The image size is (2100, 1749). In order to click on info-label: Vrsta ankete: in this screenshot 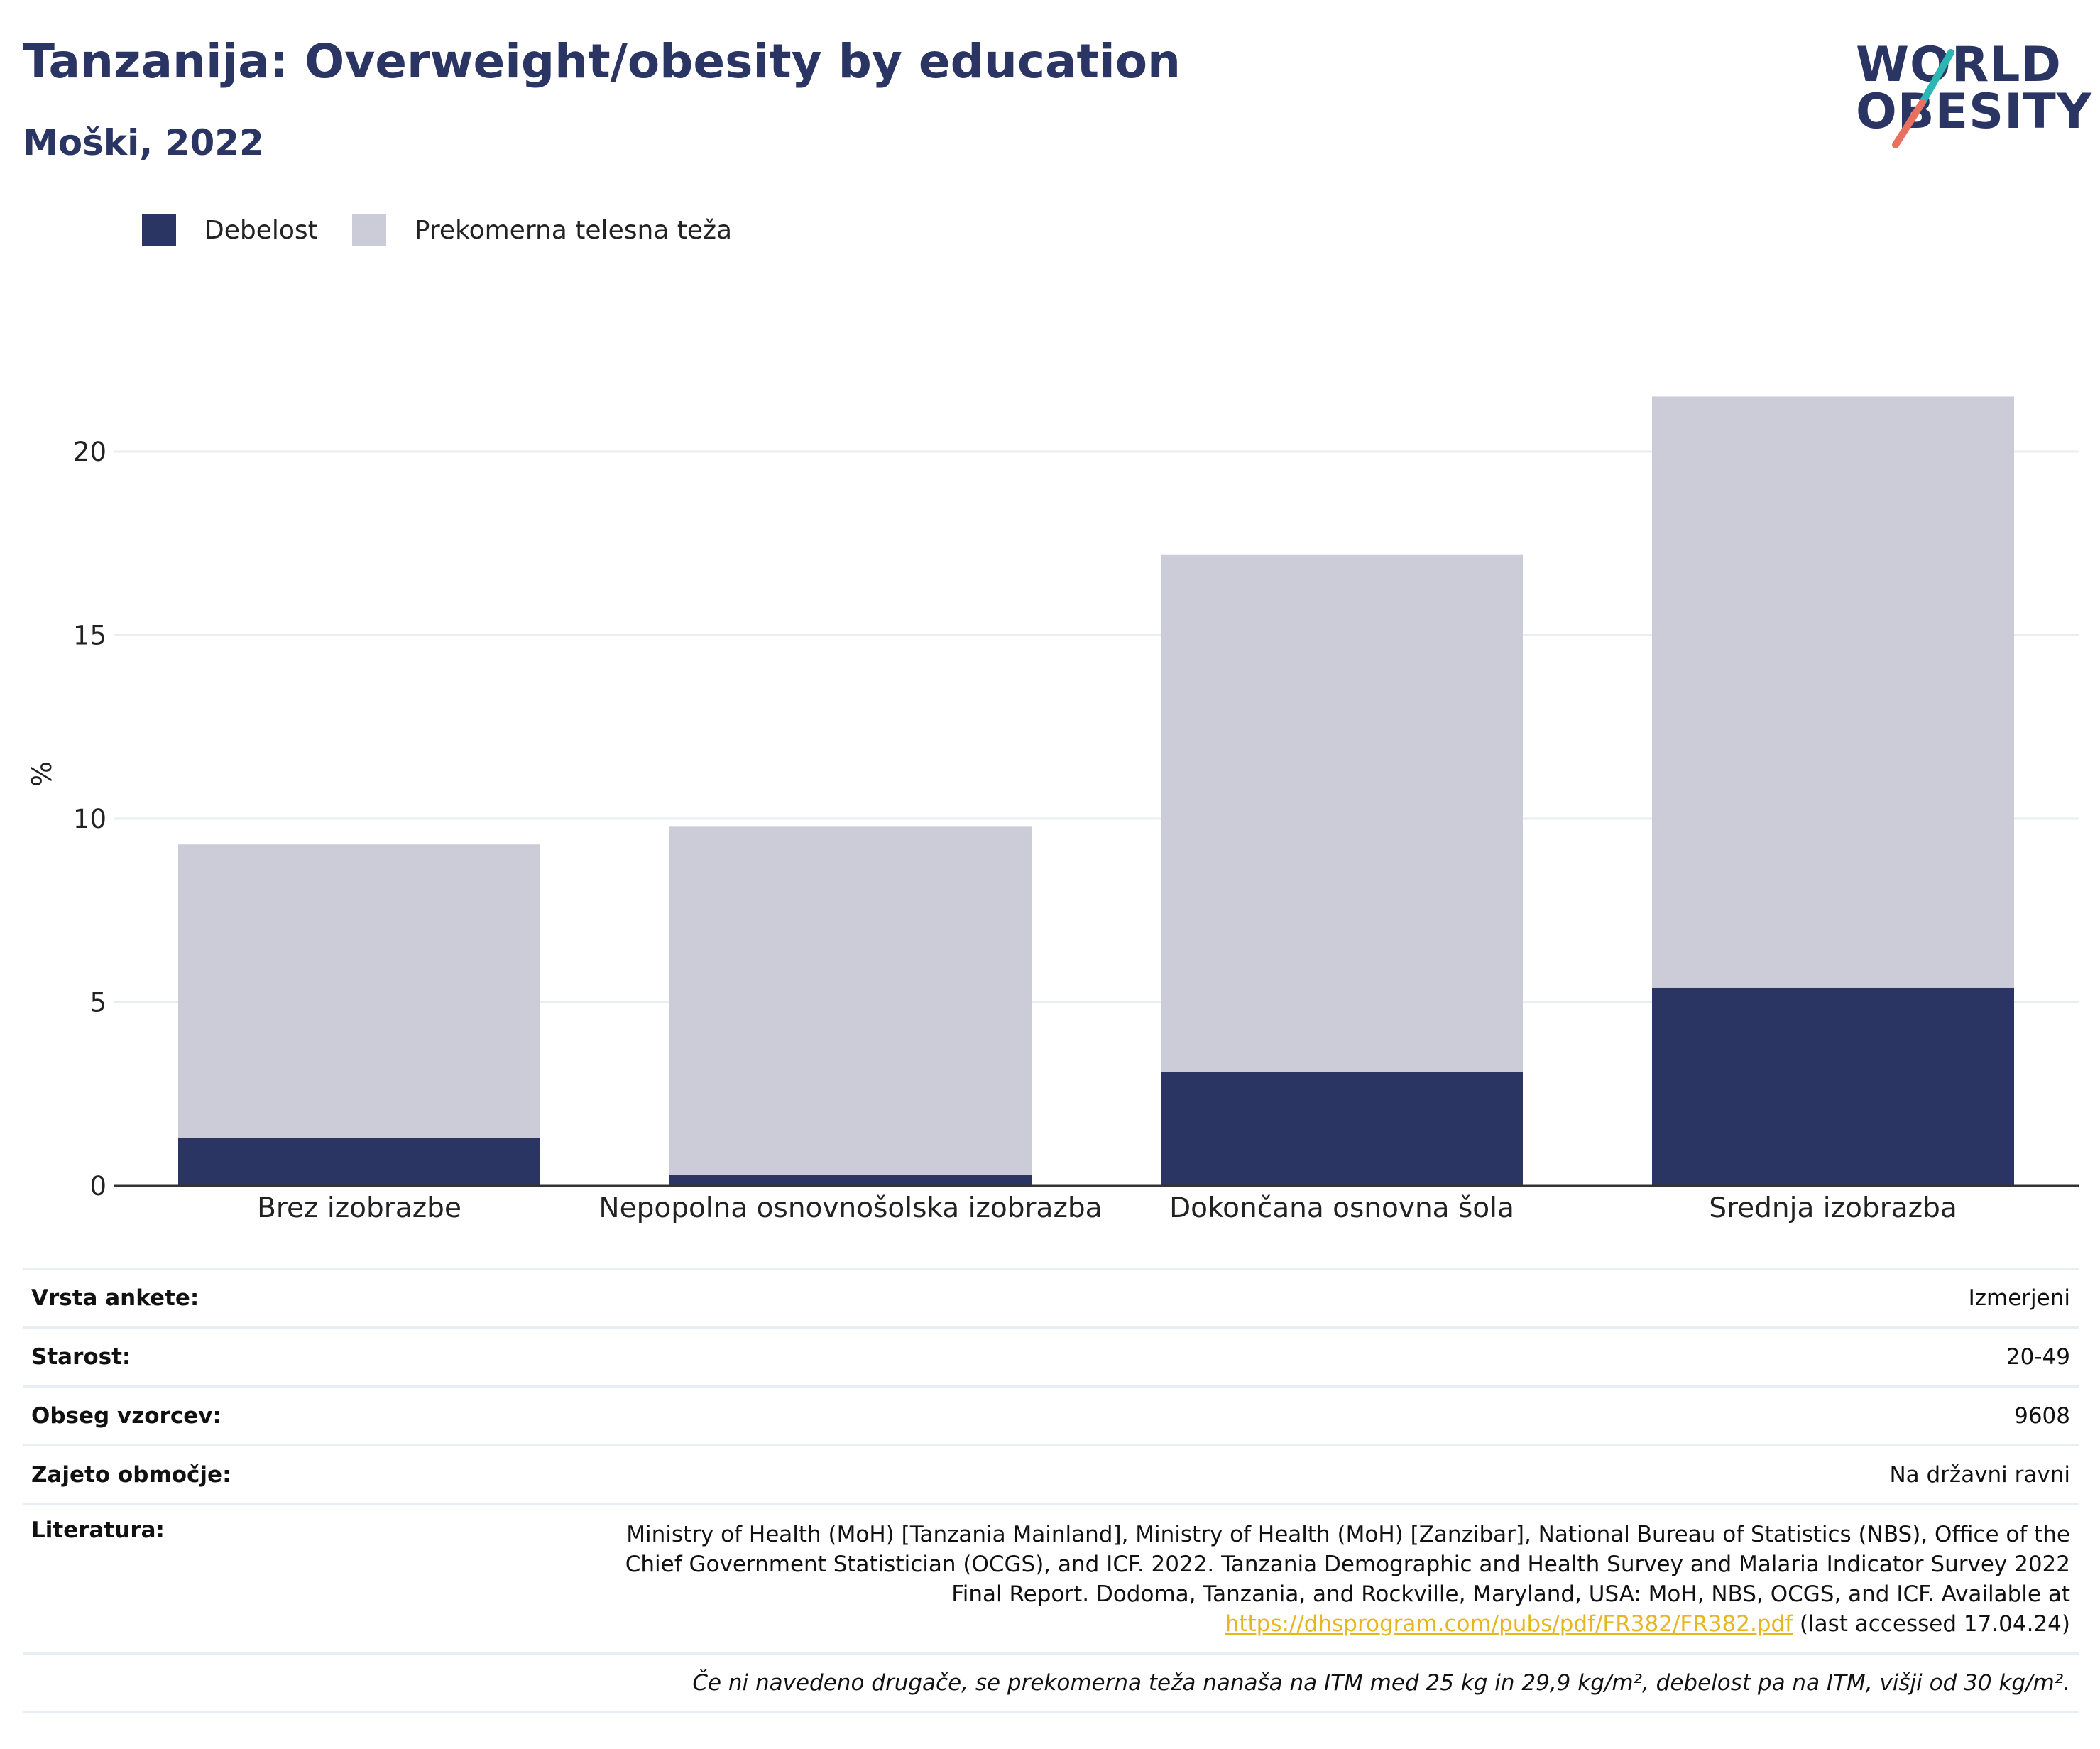, I will do `click(207, 1298)`.